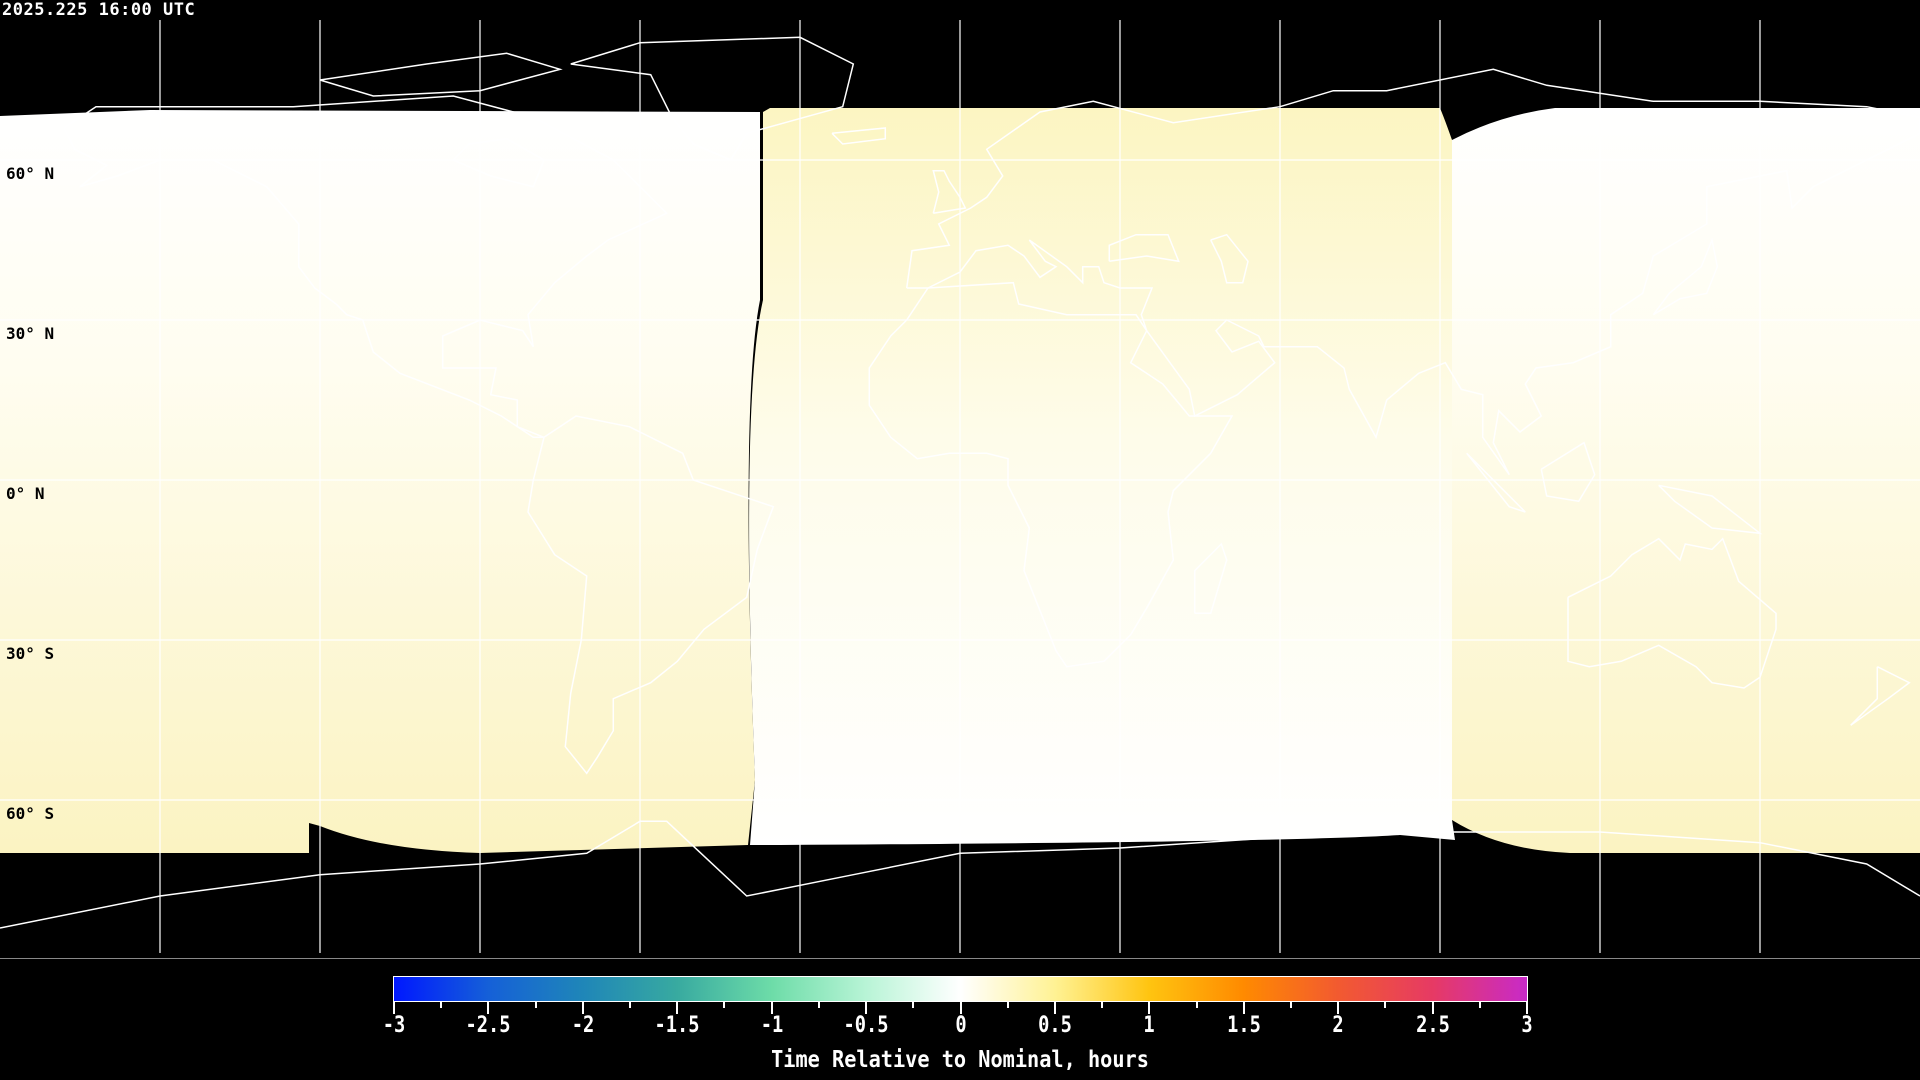 This screenshot has width=1920, height=1080. Describe the element at coordinates (583, 1025) in the screenshot. I see `colorbar-tick-label: -2` at that location.